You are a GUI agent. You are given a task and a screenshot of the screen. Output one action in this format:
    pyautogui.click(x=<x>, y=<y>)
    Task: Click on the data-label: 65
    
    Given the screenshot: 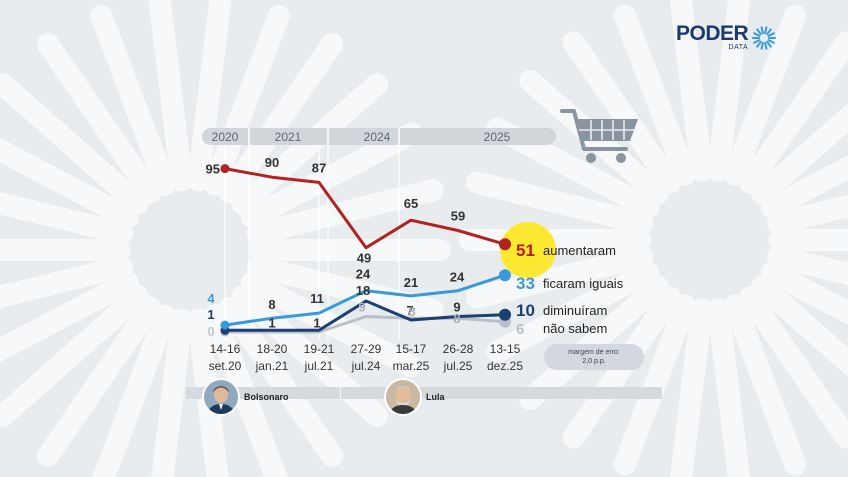 What is the action you would take?
    pyautogui.click(x=411, y=203)
    